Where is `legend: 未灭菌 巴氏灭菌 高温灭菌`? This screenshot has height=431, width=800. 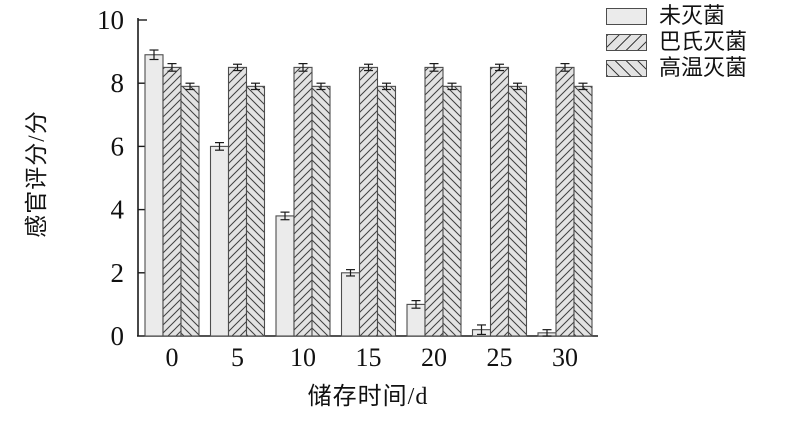
legend: 未灭菌 巴氏灭菌 高温灭菌 is located at coordinates (677, 41).